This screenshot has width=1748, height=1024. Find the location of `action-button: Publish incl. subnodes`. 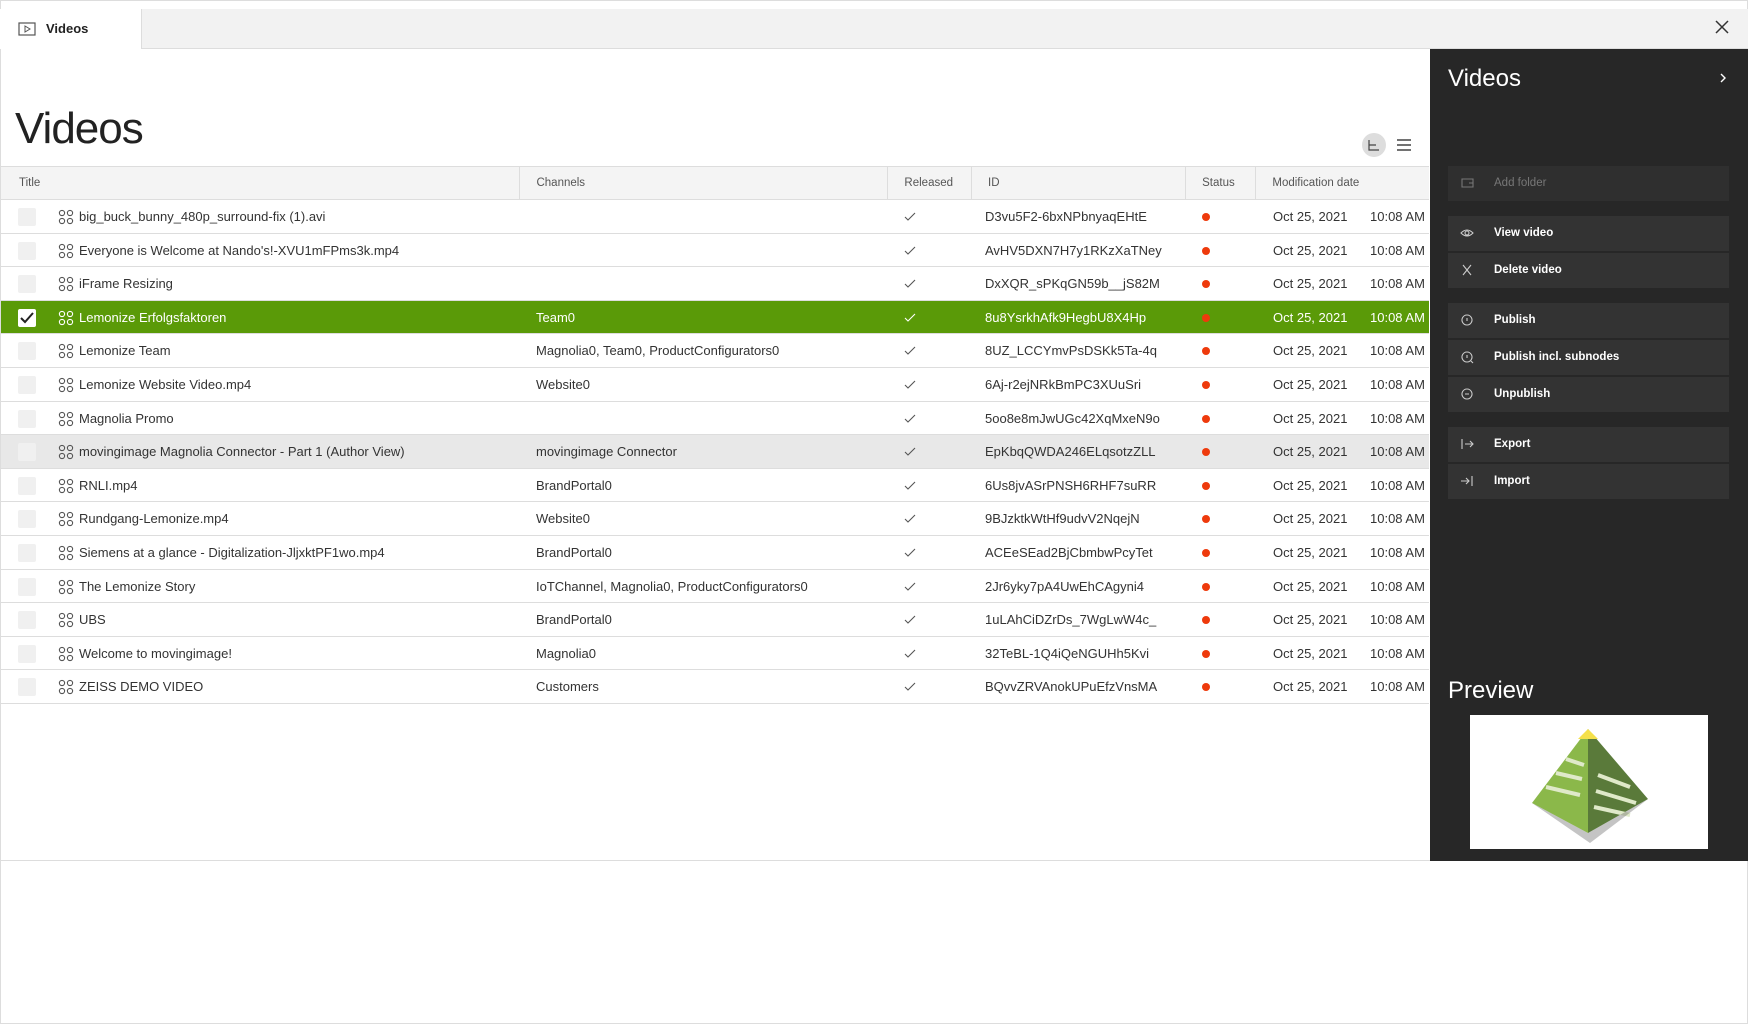

action-button: Publish incl. subnodes is located at coordinates (1588, 357).